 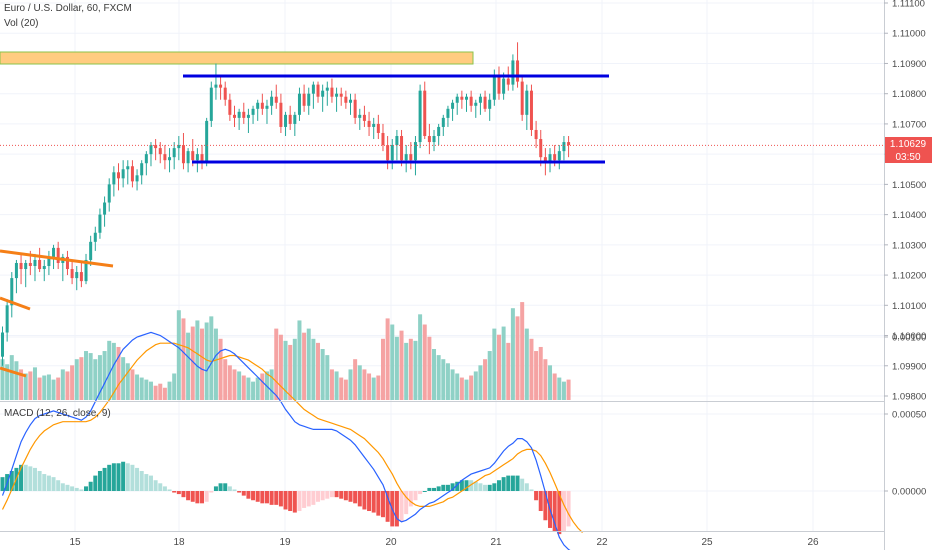 What do you see at coordinates (909, 185) in the screenshot?
I see `price-tick-label: 1.10500` at bounding box center [909, 185].